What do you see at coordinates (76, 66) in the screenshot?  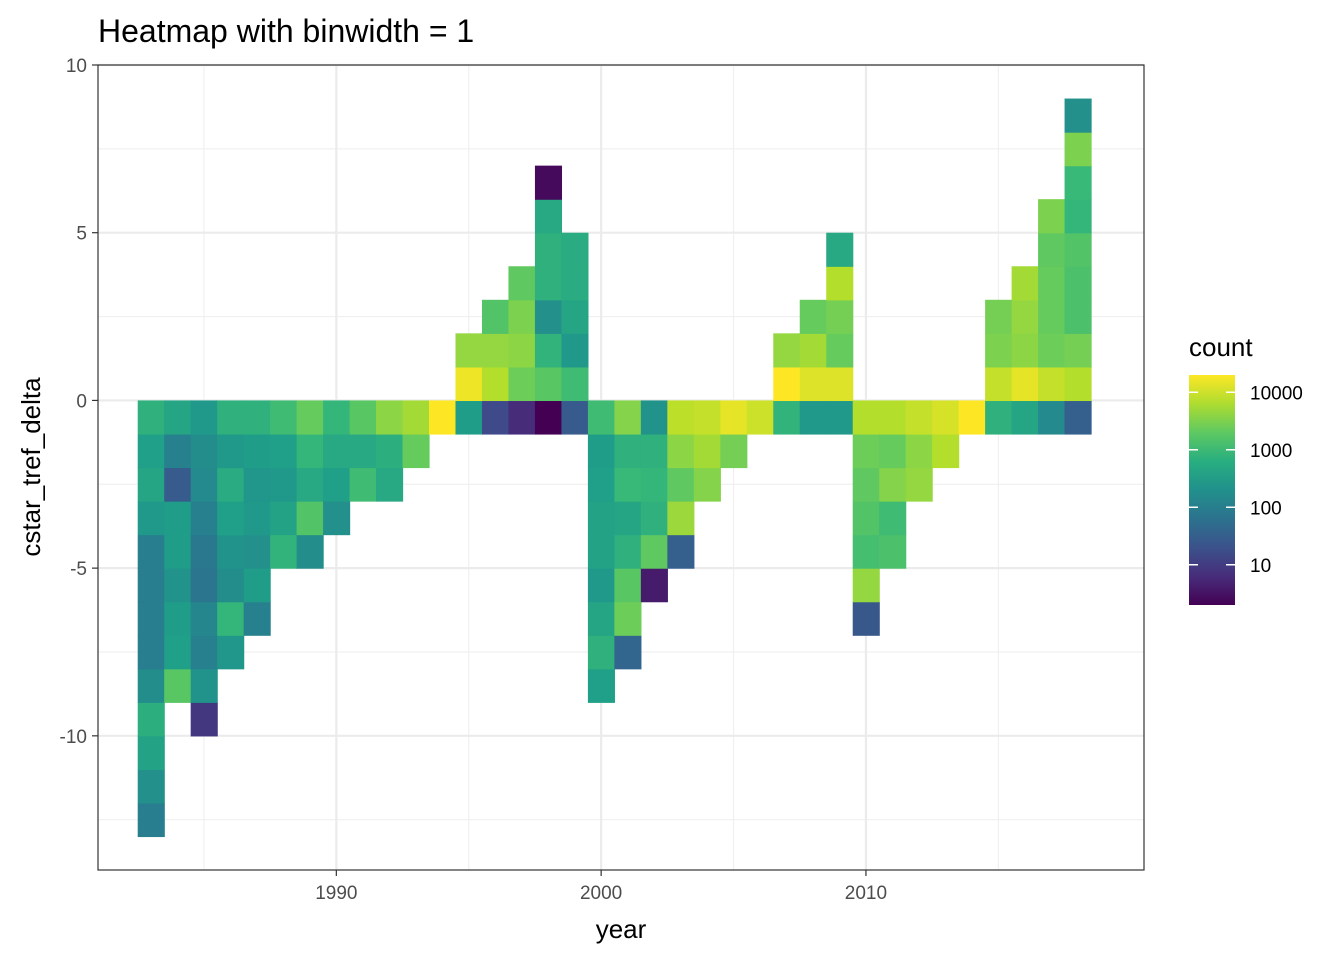 I see `y-tick-label: 10` at bounding box center [76, 66].